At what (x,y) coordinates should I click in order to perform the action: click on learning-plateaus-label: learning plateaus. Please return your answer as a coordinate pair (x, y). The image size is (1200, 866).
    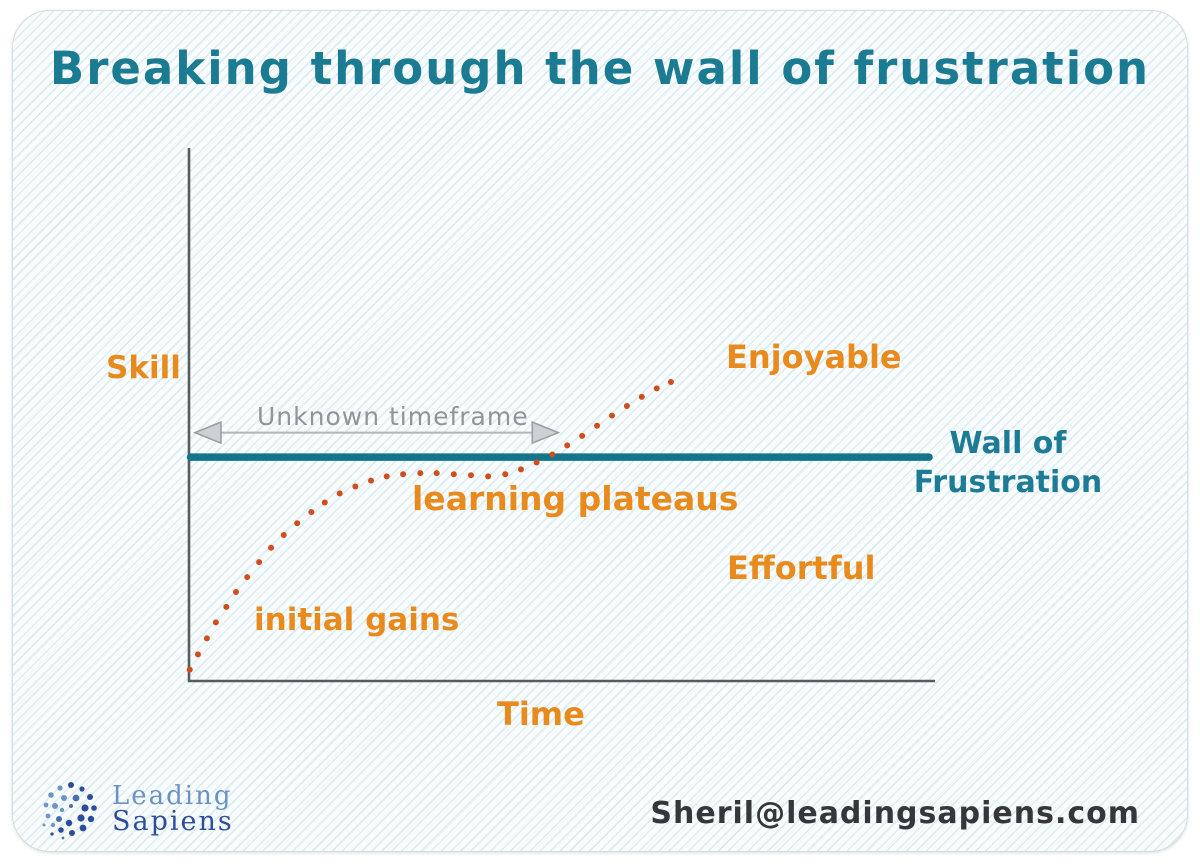
    Looking at the image, I should click on (575, 498).